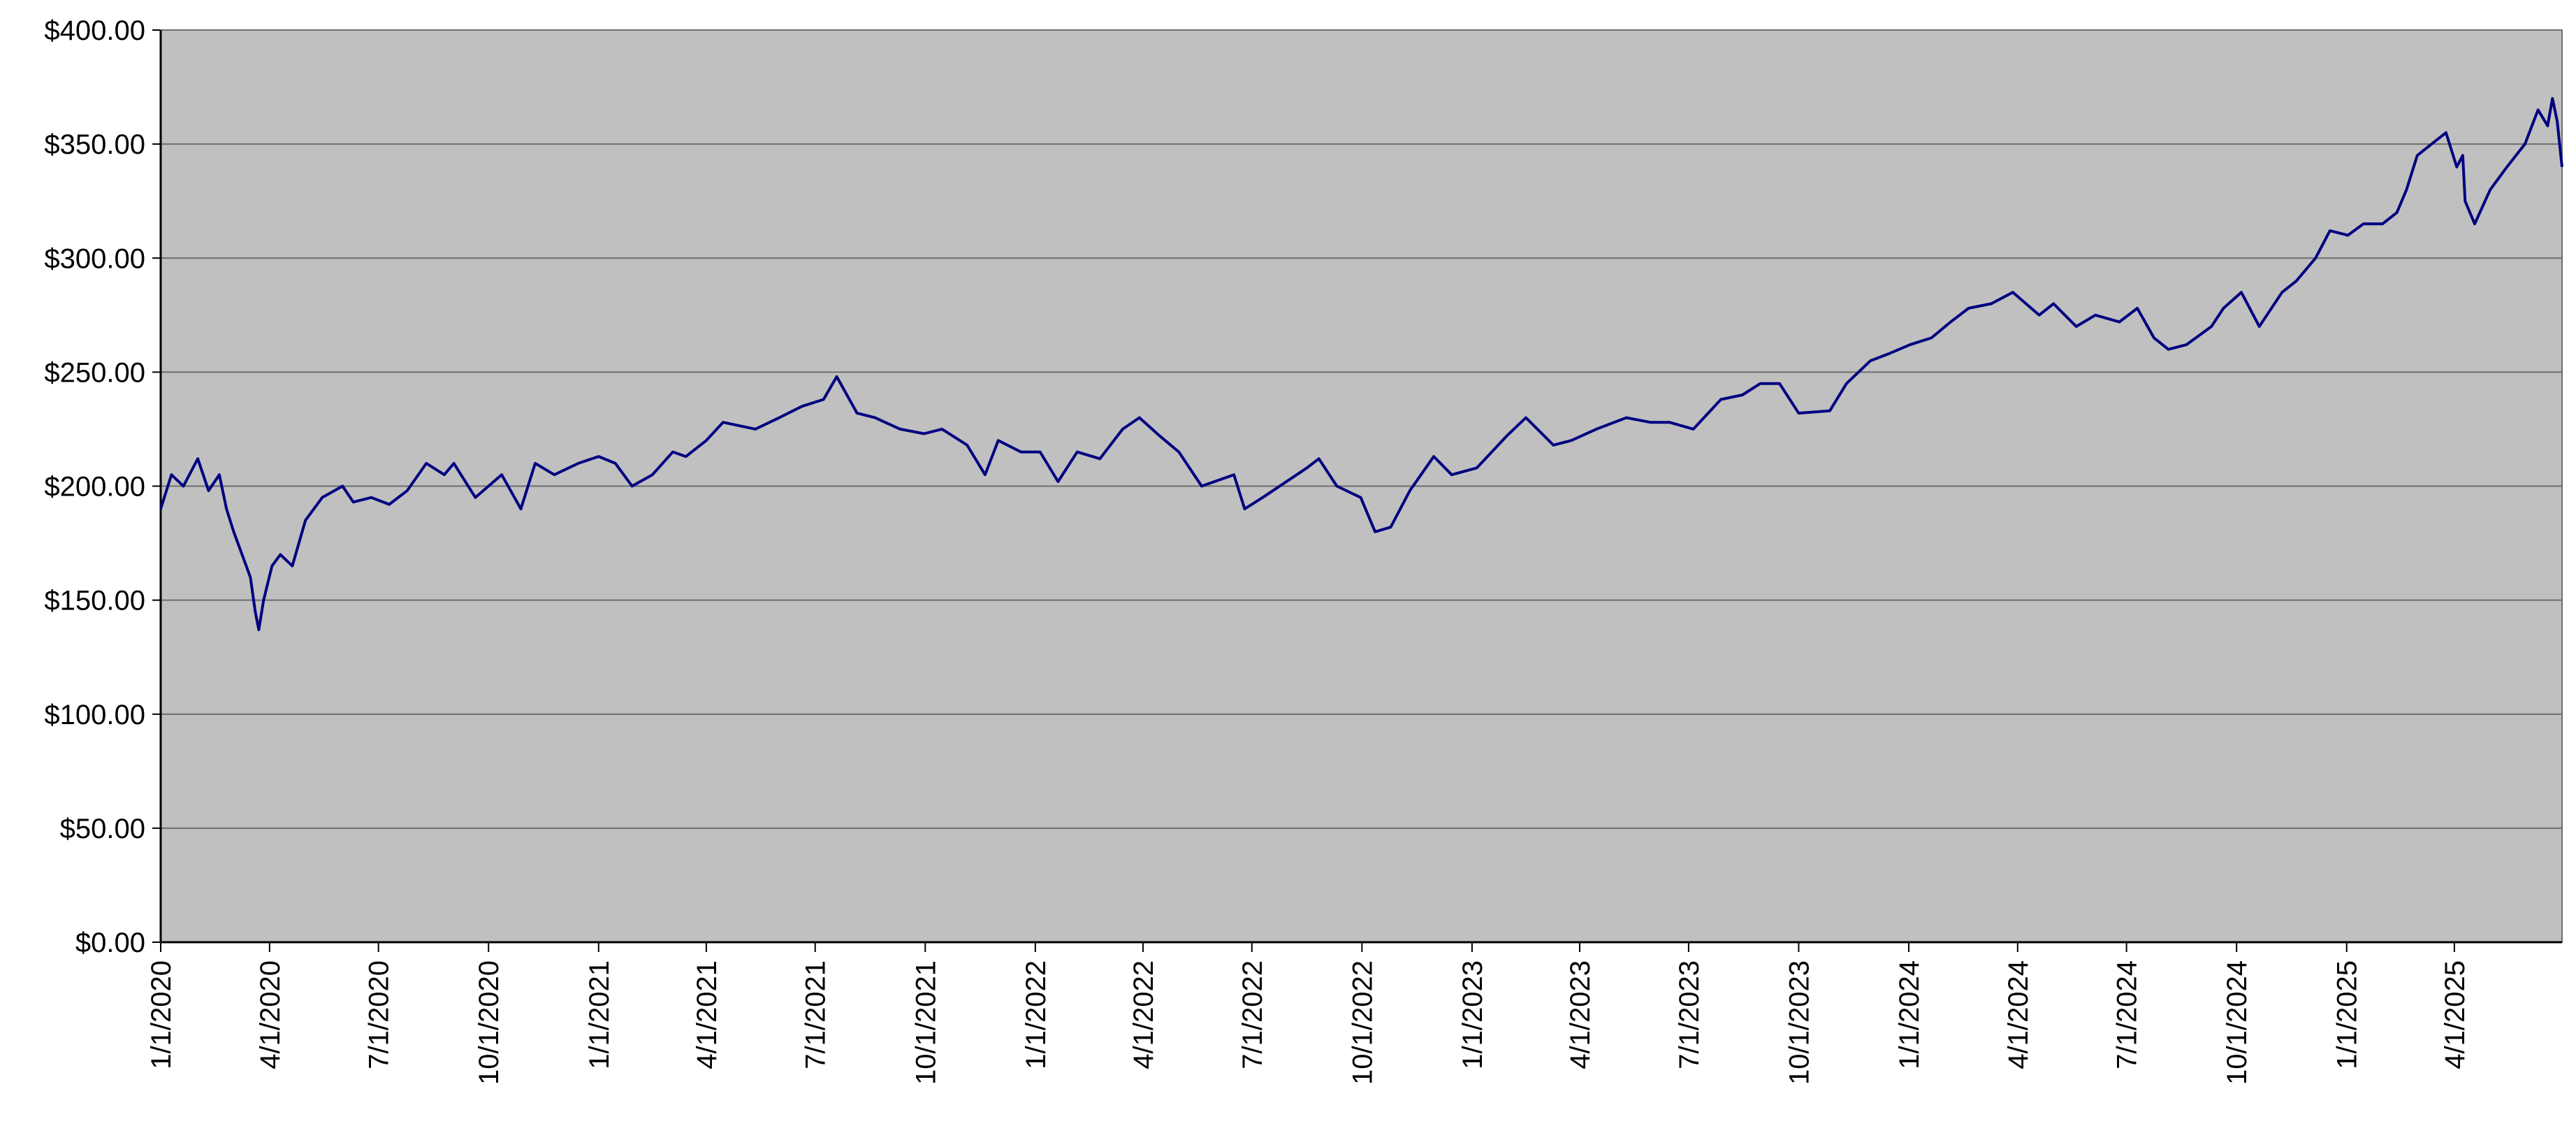  Describe the element at coordinates (1689, 1014) in the screenshot. I see `x-tick-label: 7/1/2023` at that location.